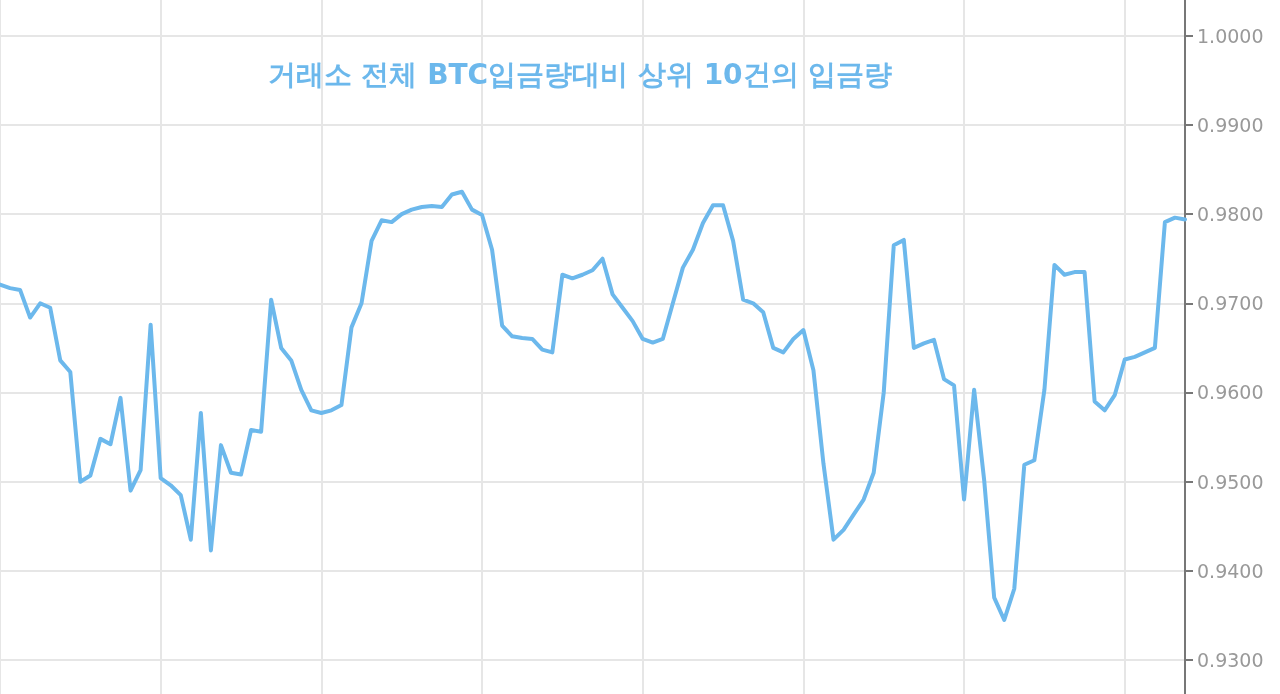 This screenshot has height=694, width=1280. I want to click on y-tick-label: 0.9600, so click(1230, 392).